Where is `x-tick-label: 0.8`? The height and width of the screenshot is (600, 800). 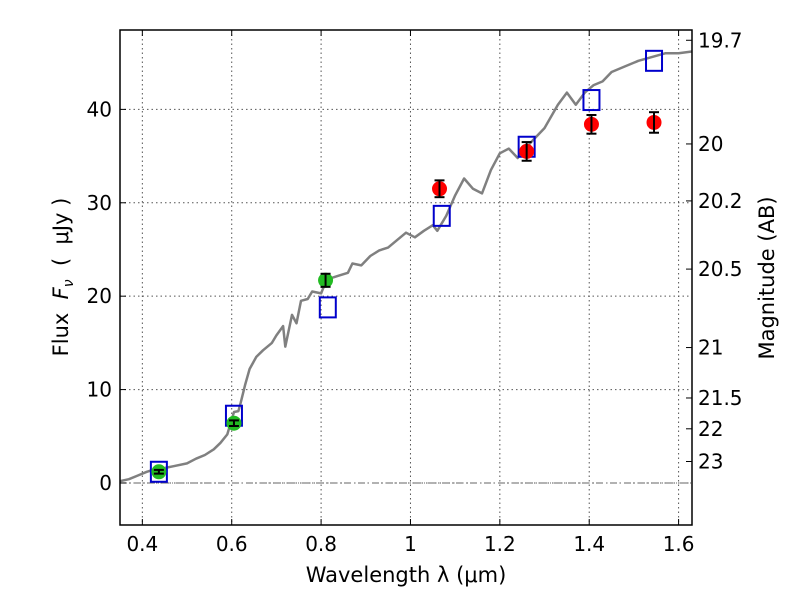
x-tick-label: 0.8 is located at coordinates (321, 544).